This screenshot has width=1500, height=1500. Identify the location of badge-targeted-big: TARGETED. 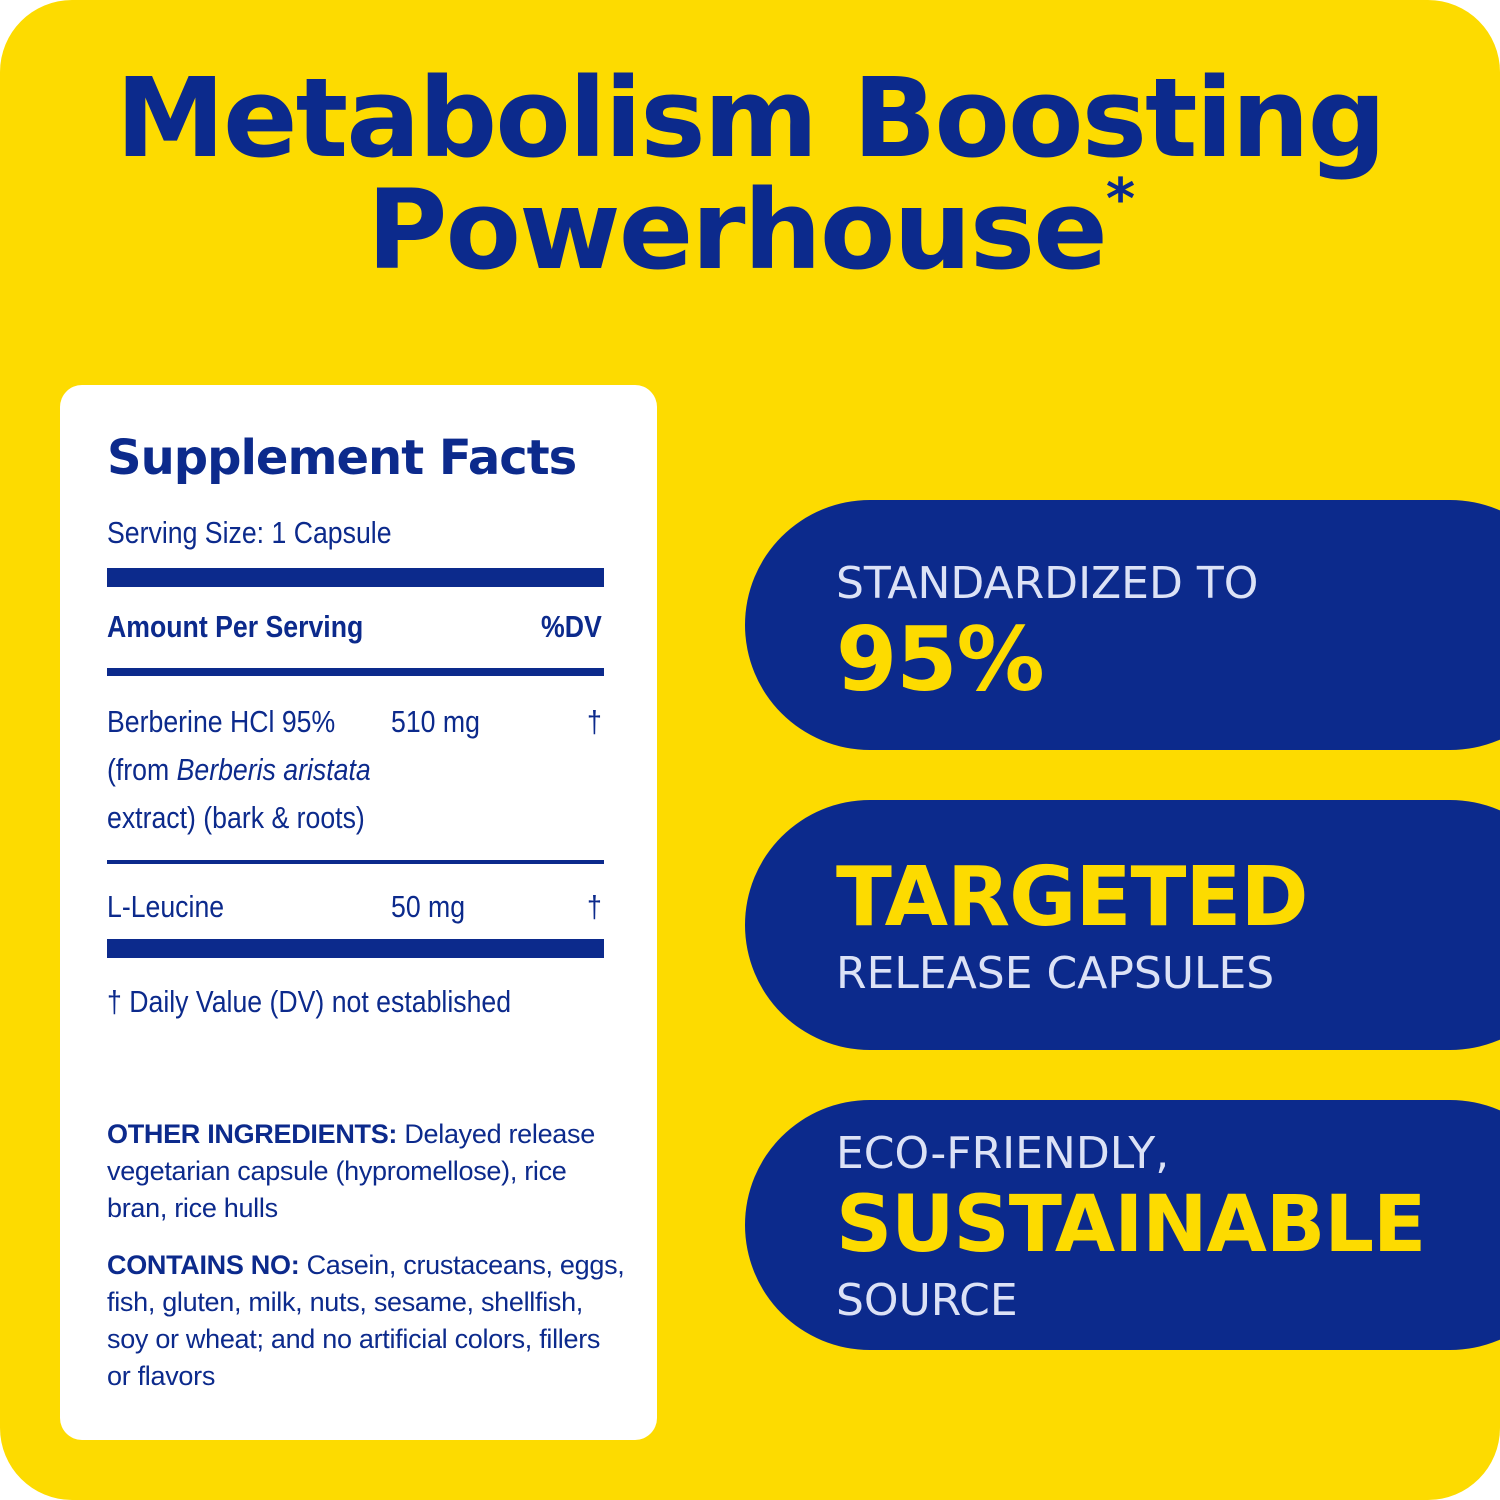
(1072, 897).